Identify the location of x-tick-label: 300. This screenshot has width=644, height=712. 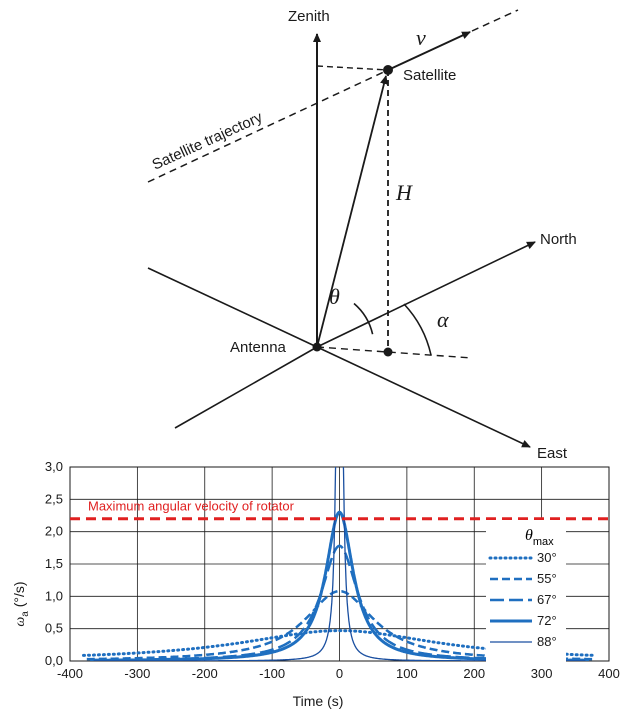
(542, 673).